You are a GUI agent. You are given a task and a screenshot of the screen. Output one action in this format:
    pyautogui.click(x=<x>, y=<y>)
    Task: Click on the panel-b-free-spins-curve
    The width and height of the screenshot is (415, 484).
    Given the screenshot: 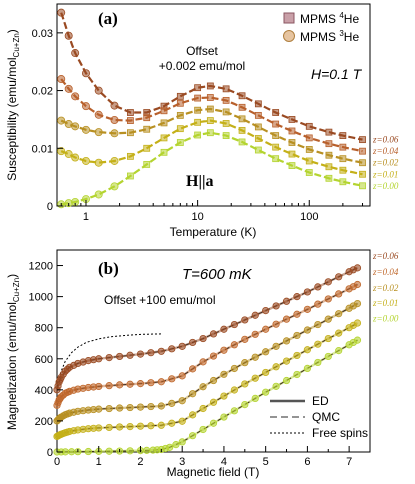 What is the action you would take?
    pyautogui.click(x=109, y=361)
    